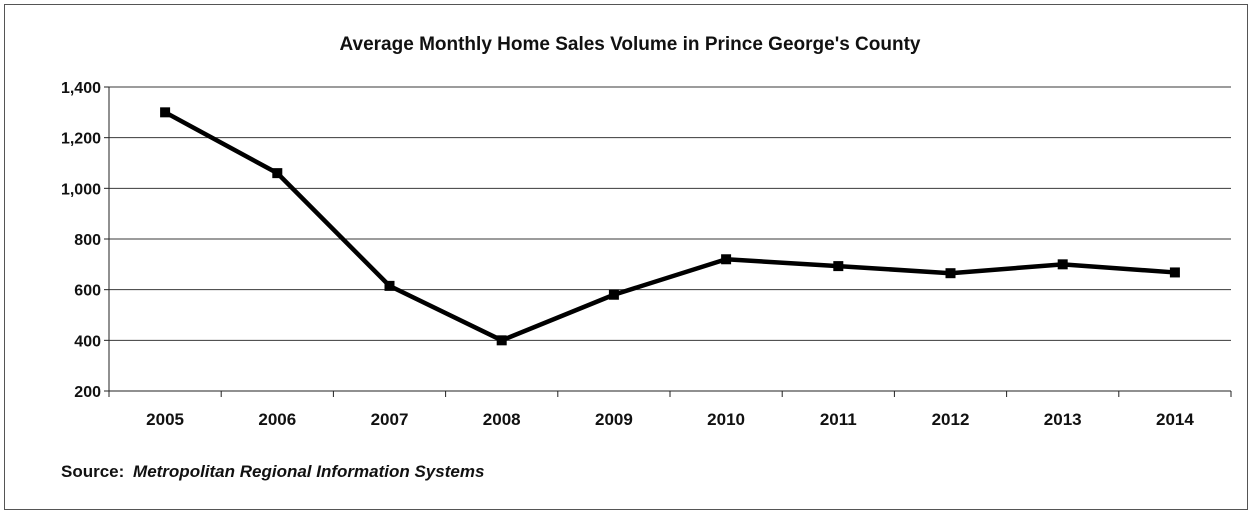 This screenshot has width=1252, height=514. Describe the element at coordinates (950, 273) in the screenshot. I see `data-point-2012` at that location.